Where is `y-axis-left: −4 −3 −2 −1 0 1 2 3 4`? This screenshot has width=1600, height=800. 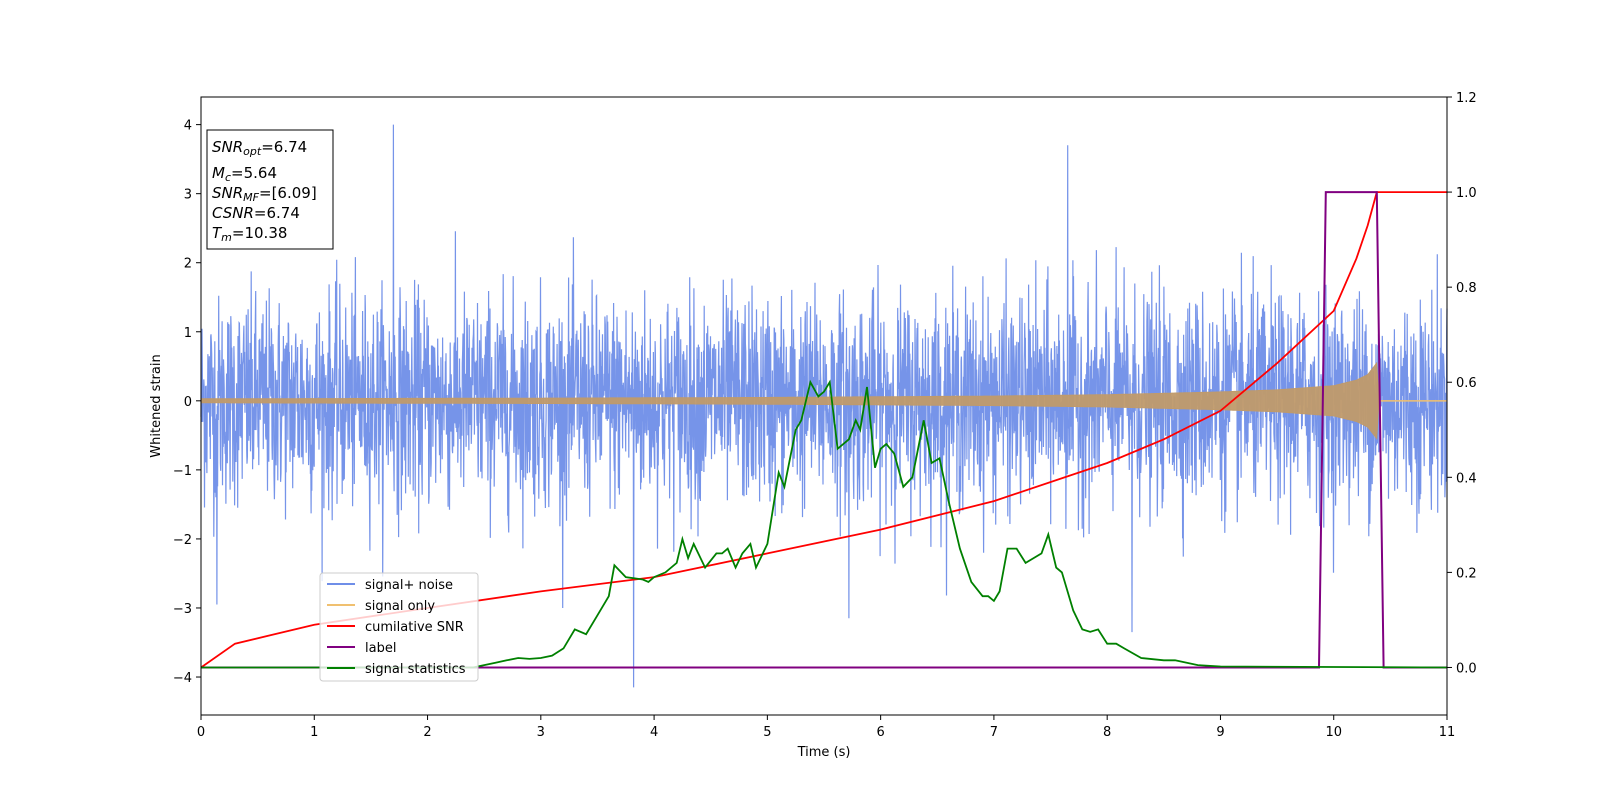 y-axis-left: −4 −3 −2 −1 0 1 2 3 4 is located at coordinates (187, 402).